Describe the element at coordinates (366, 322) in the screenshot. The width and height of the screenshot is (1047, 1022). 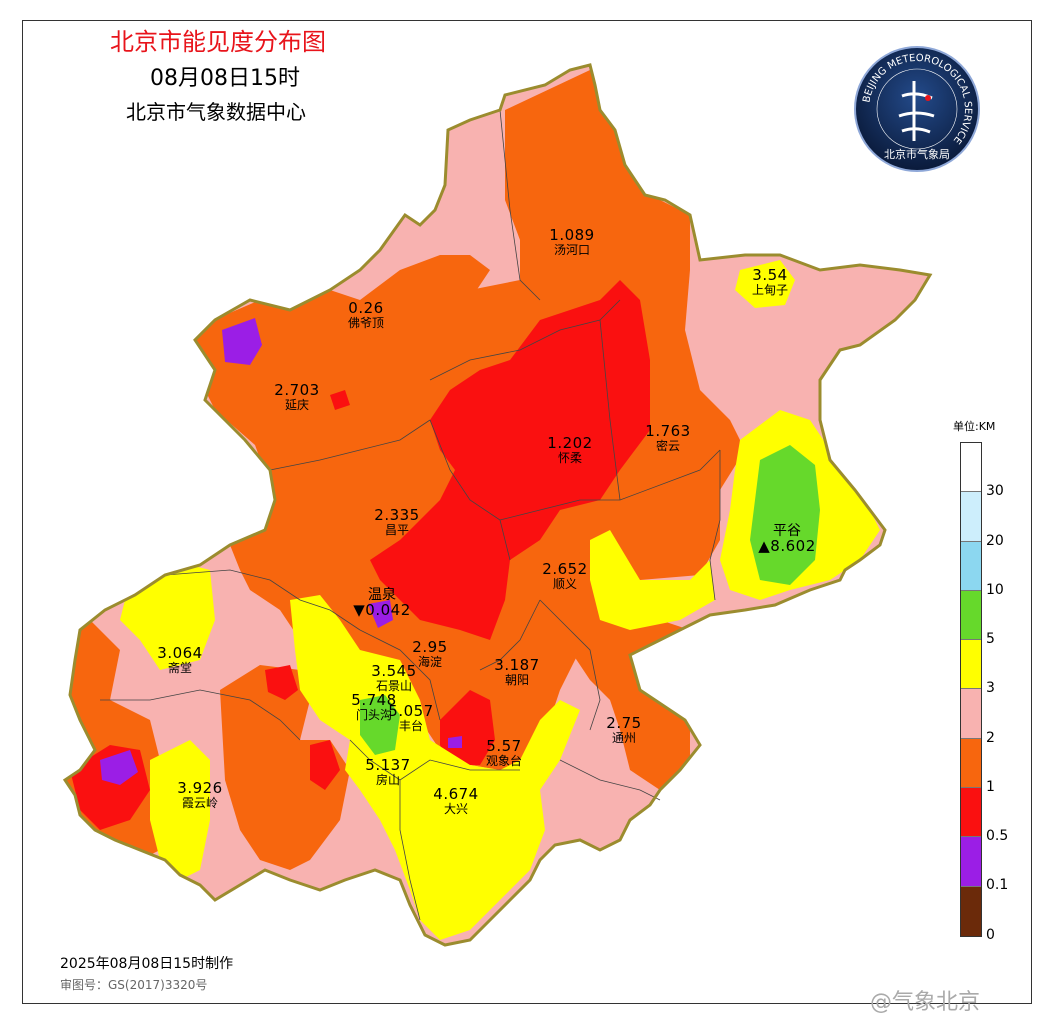
I see `station-name: 佛爷顶` at that location.